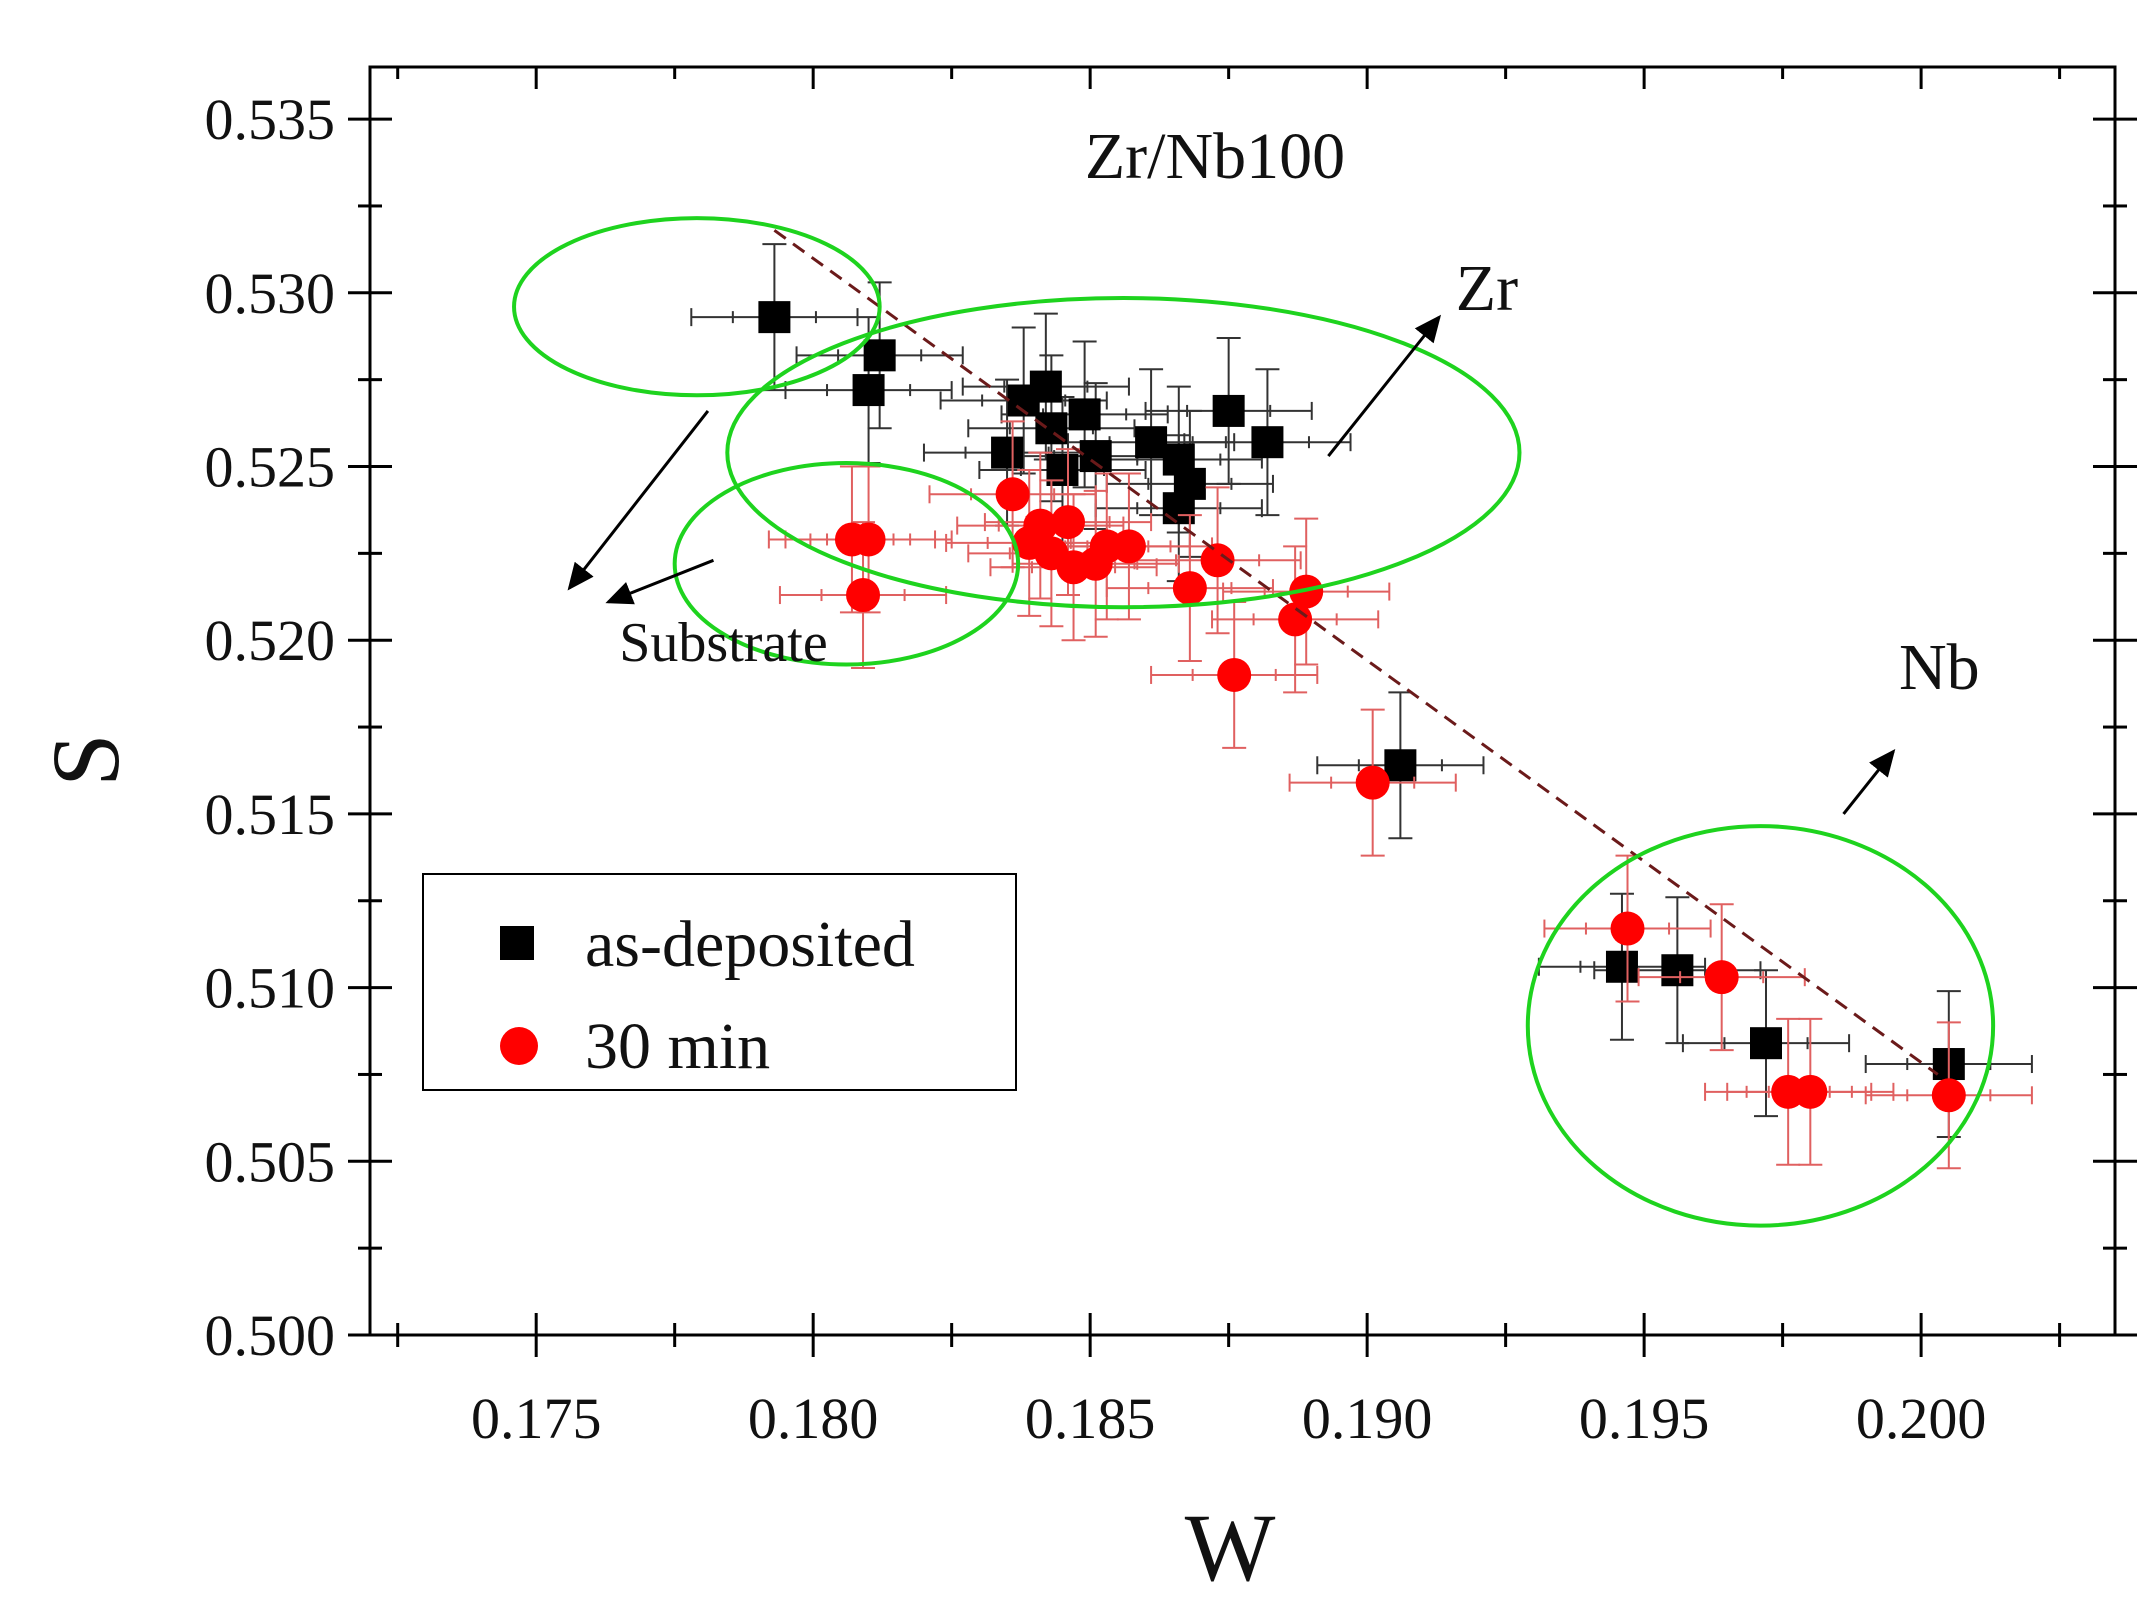 The width and height of the screenshot is (2153, 1607). Describe the element at coordinates (270, 988) in the screenshot. I see `y-tick-label: 0.510` at that location.